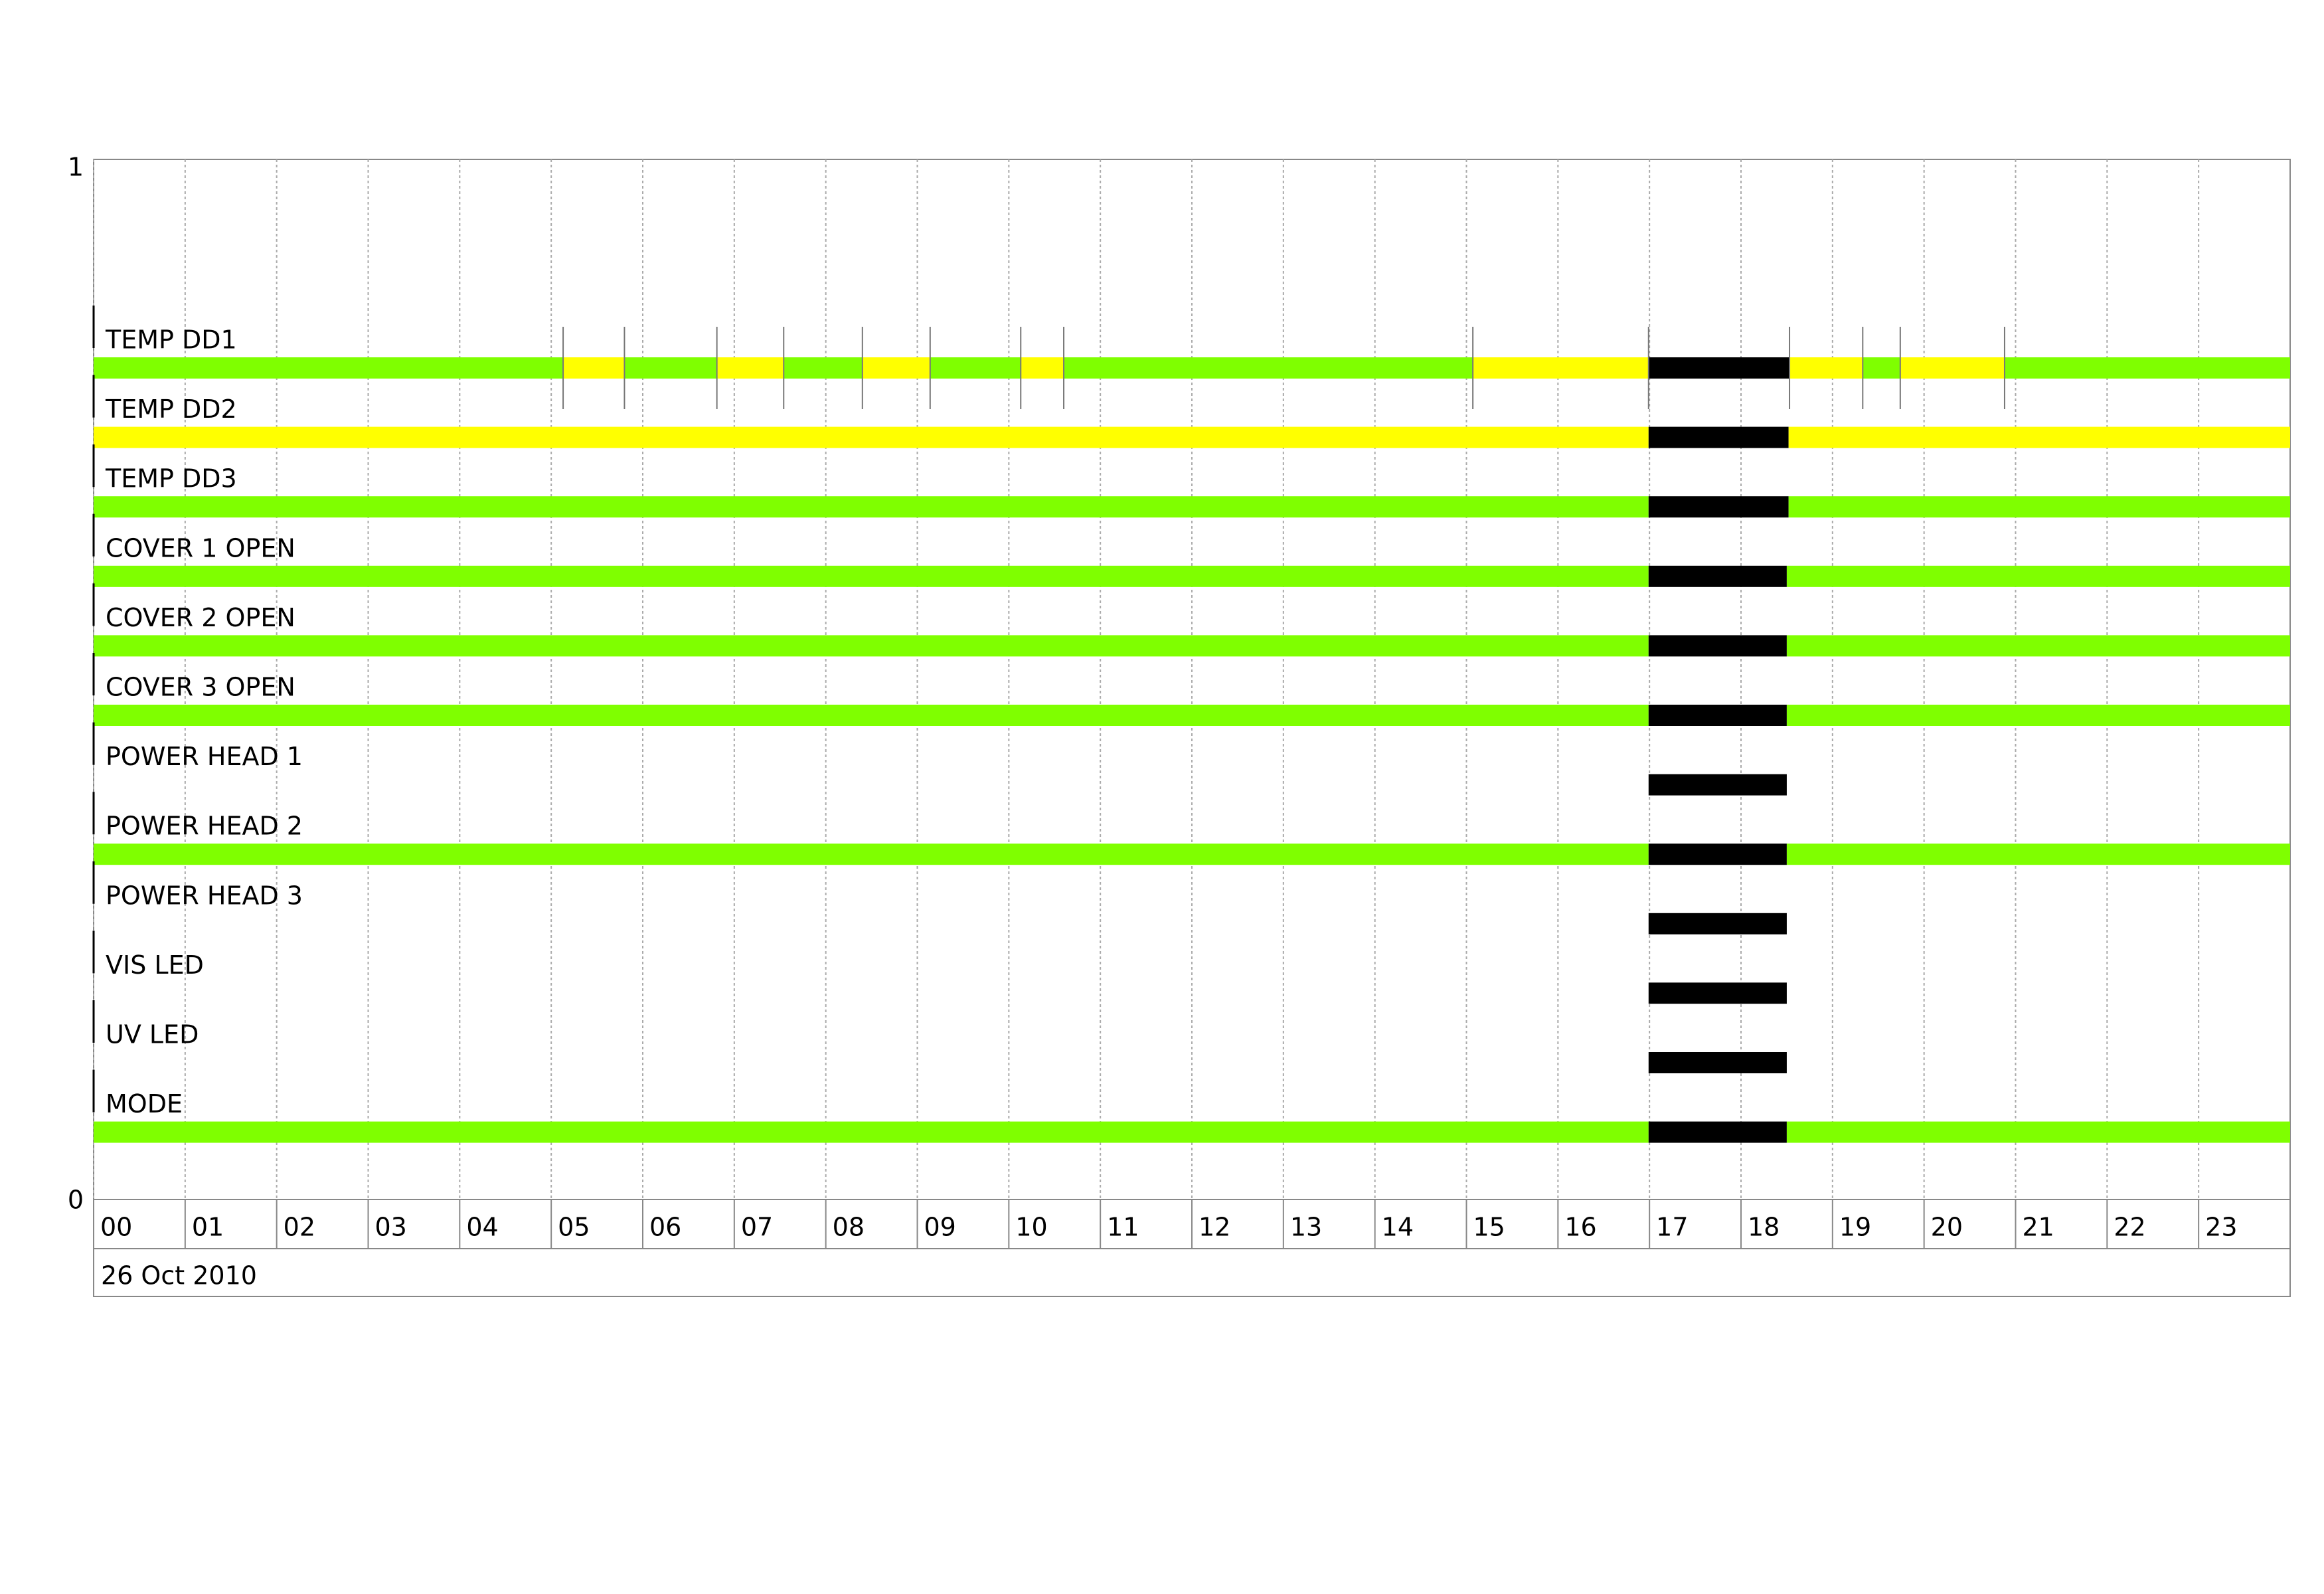  I want to click on row-label: TEMP DD2, so click(171, 409).